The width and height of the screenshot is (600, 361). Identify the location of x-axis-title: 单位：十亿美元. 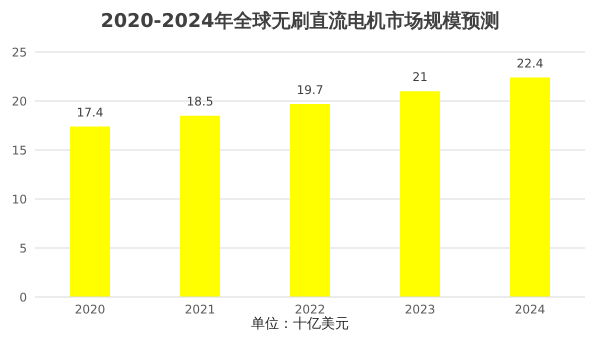
(300, 324).